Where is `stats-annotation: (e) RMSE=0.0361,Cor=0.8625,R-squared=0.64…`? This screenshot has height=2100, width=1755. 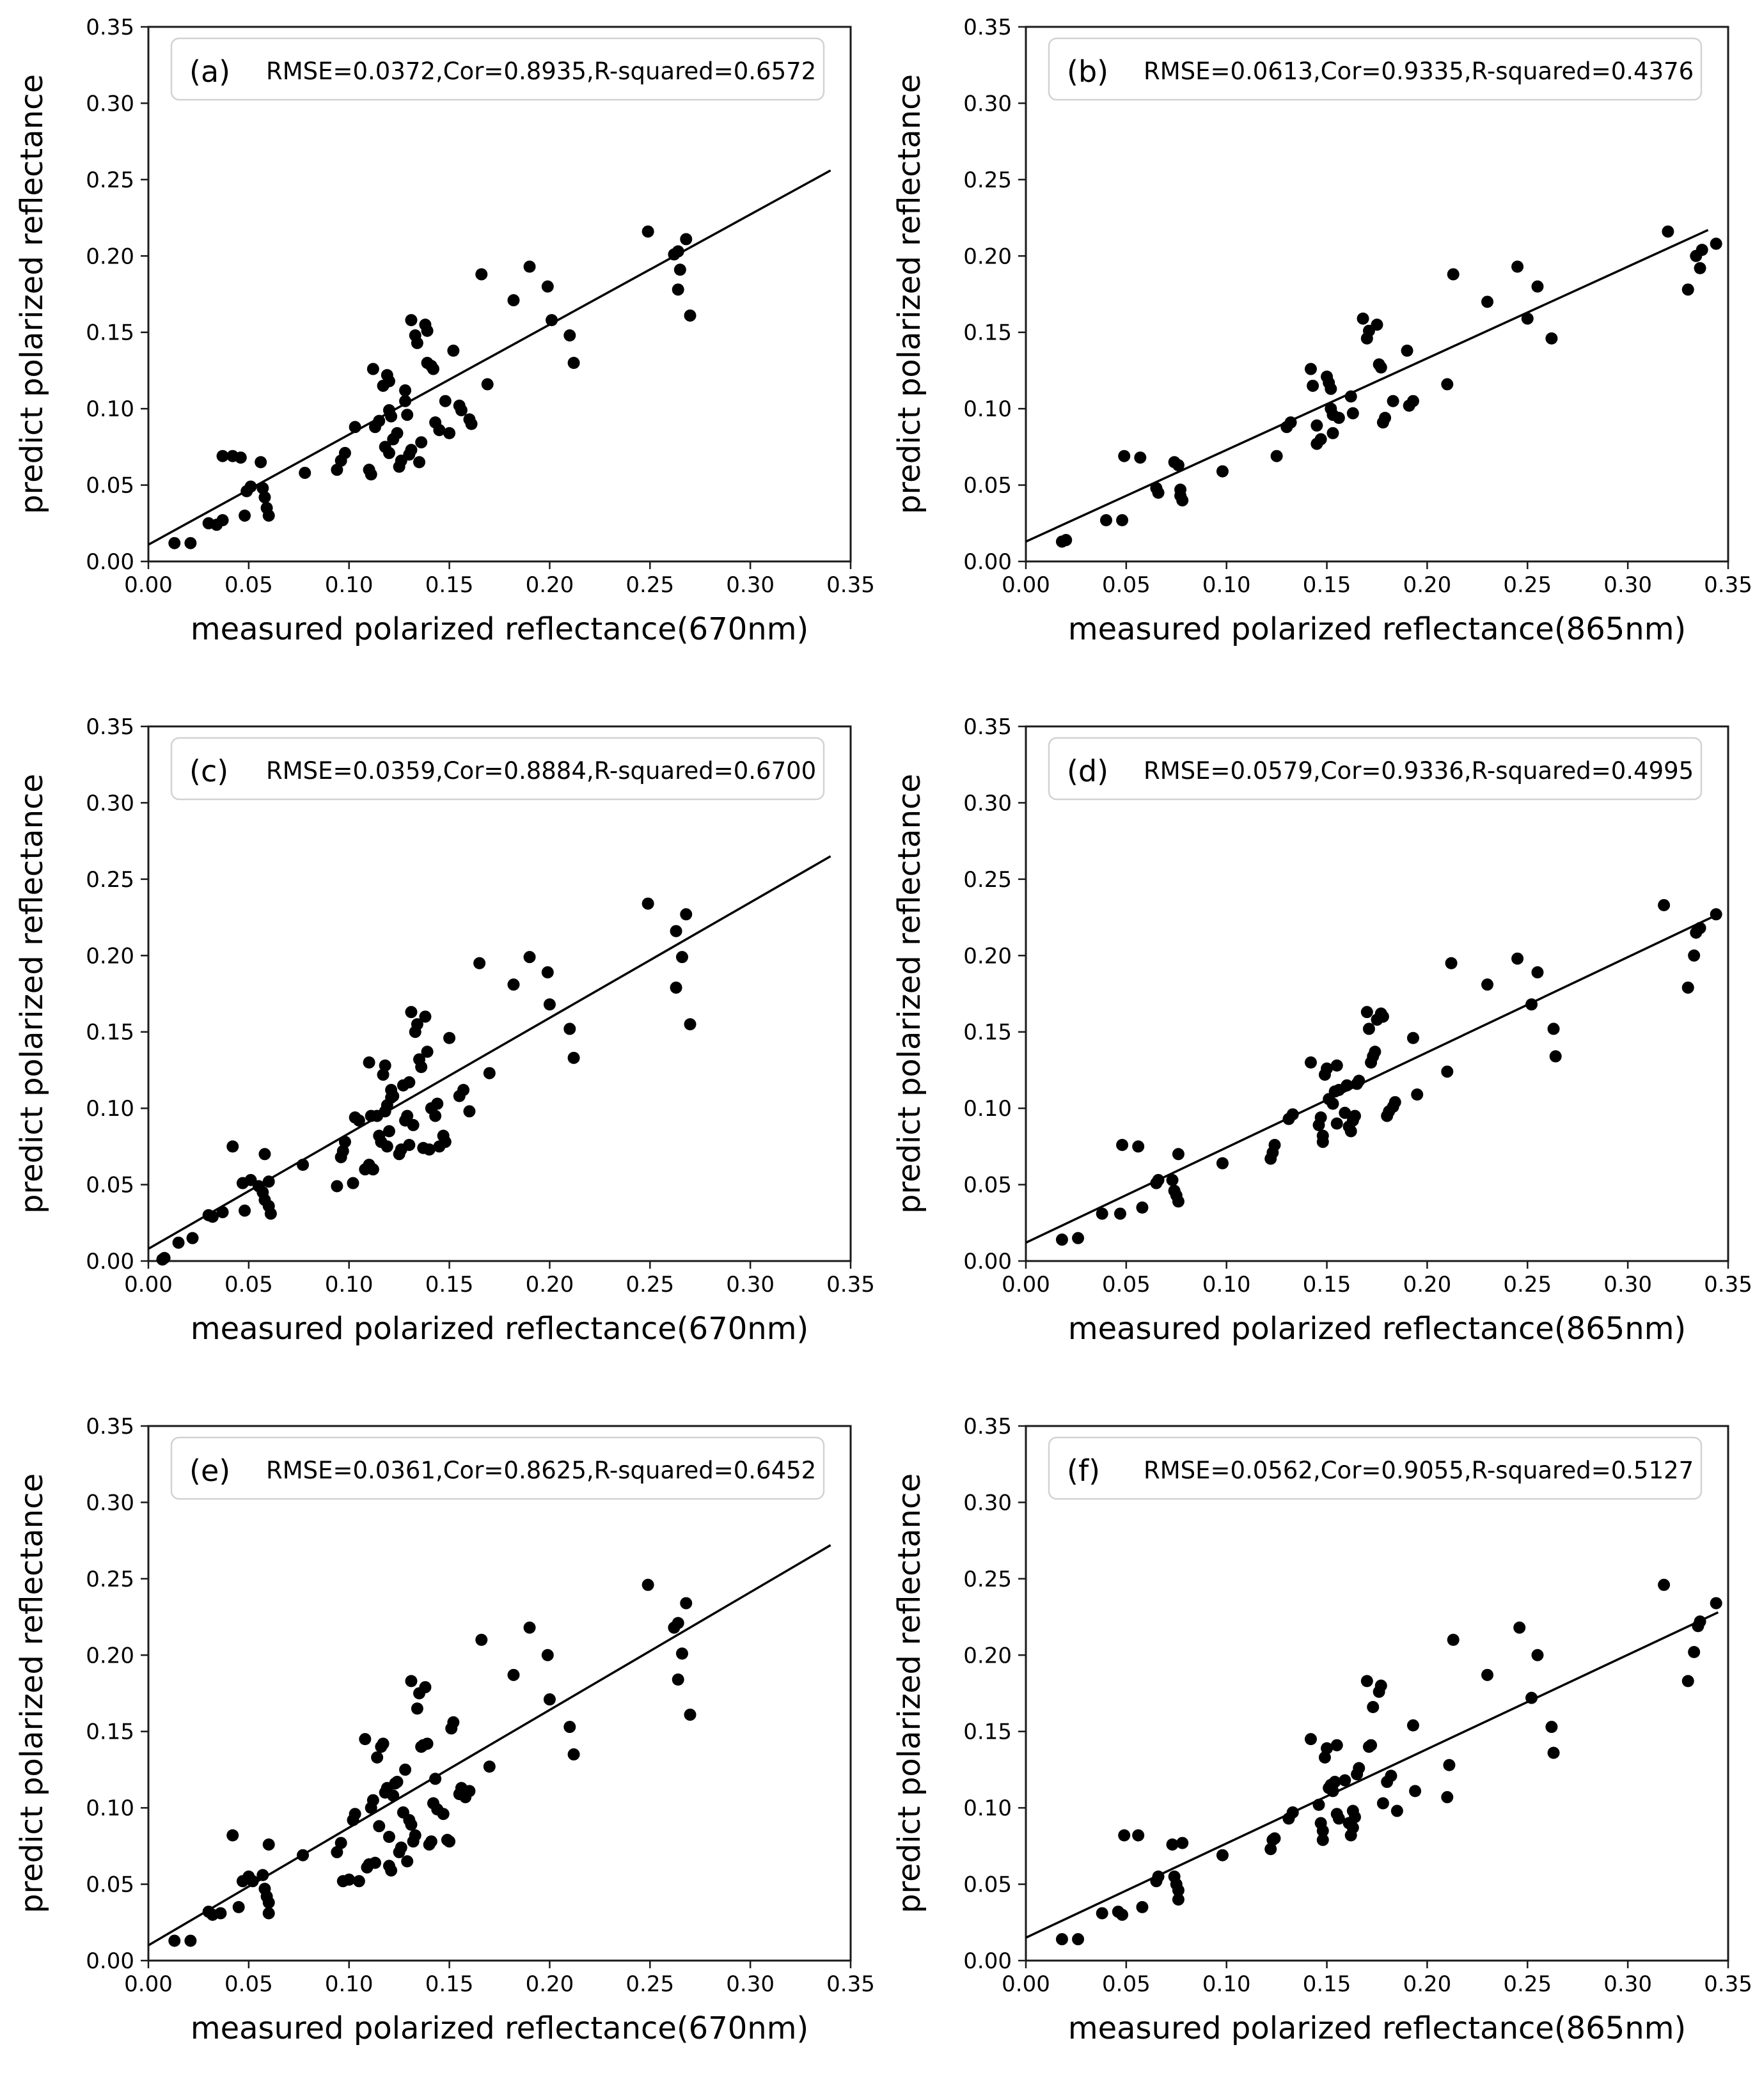 stats-annotation: (e) RMSE=0.0361,Cor=0.8625,R-squared=0.64… is located at coordinates (498, 1468).